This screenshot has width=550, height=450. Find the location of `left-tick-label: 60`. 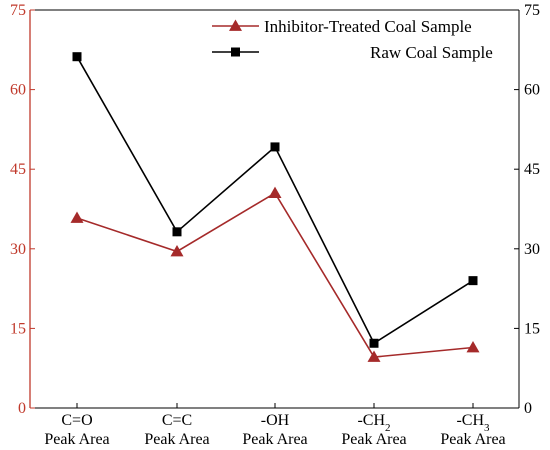

left-tick-label: 60 is located at coordinates (18, 90).